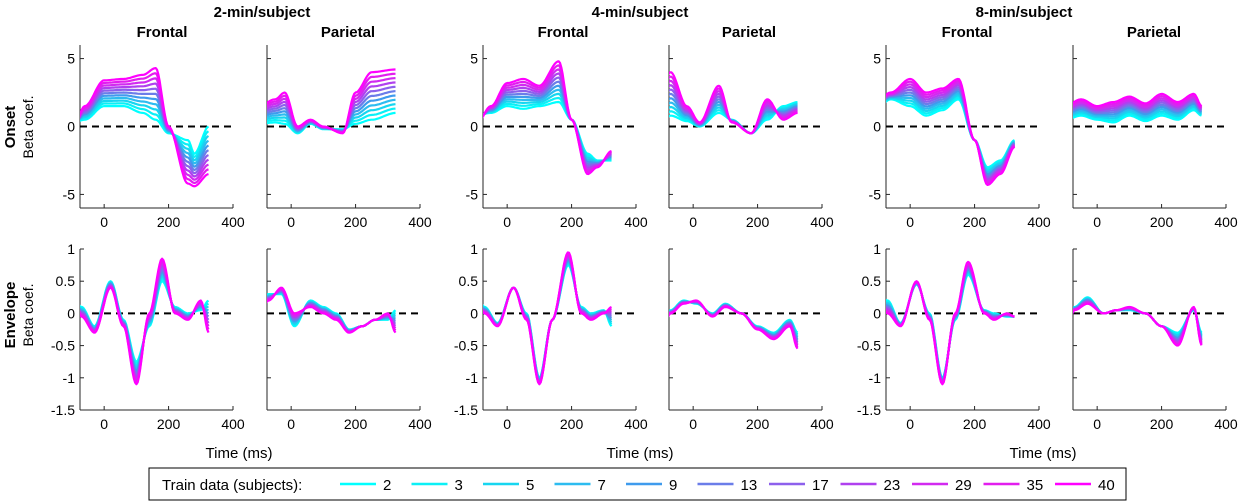 Image resolution: width=1248 pixels, height=504 pixels. I want to click on panel-envelope-8-min-frontal: -1.5 -1 -0.5 0 0.5 1 0 200 400, so click(954, 336).